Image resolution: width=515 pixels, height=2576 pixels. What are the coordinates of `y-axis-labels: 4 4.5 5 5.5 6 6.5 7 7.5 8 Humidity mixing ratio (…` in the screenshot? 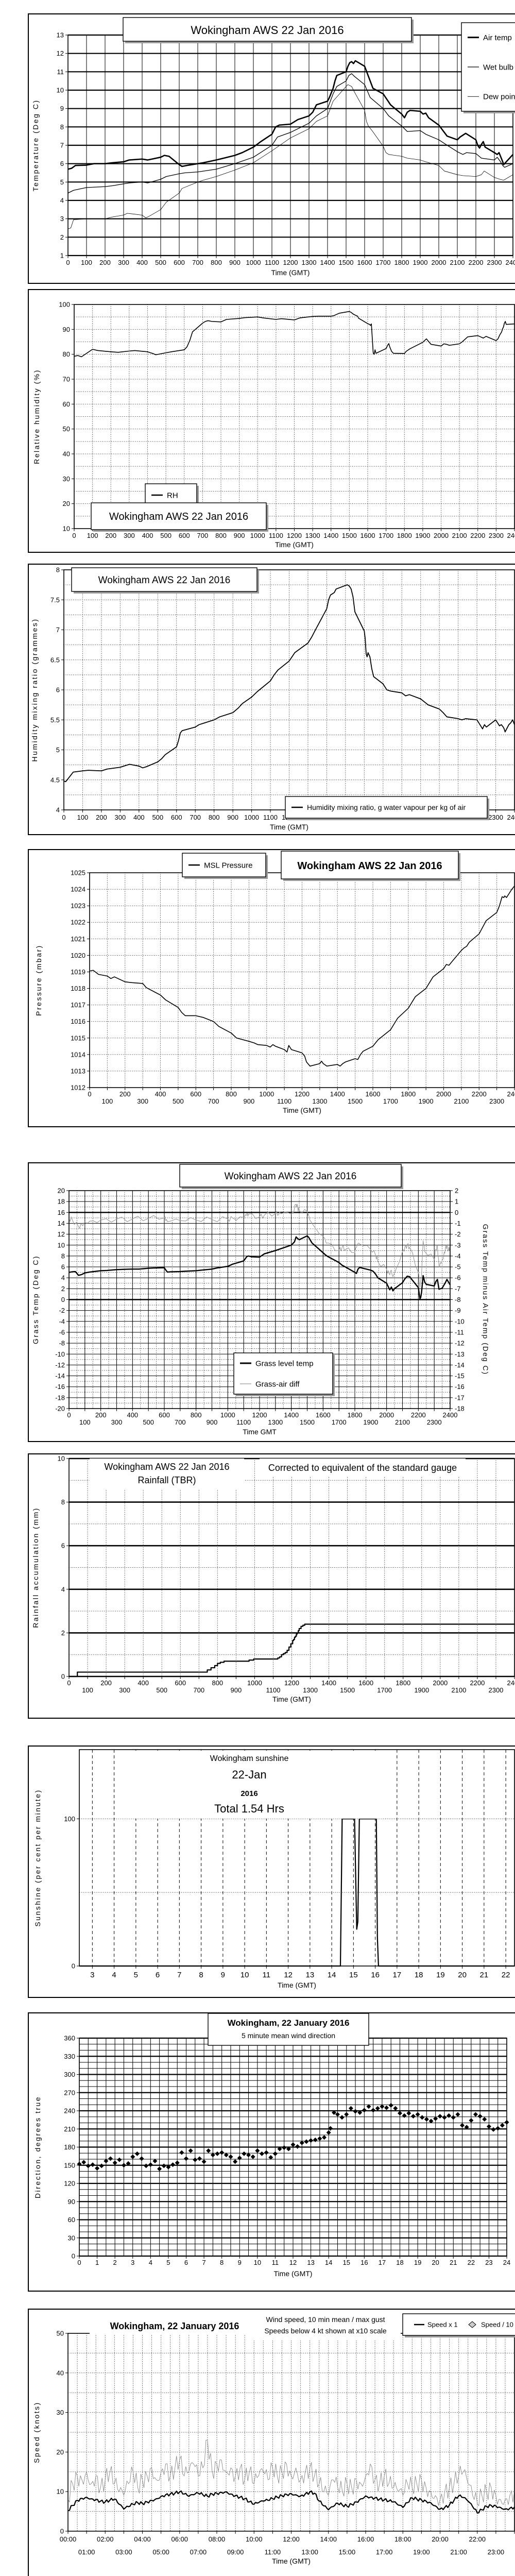 It's located at (47, 690).